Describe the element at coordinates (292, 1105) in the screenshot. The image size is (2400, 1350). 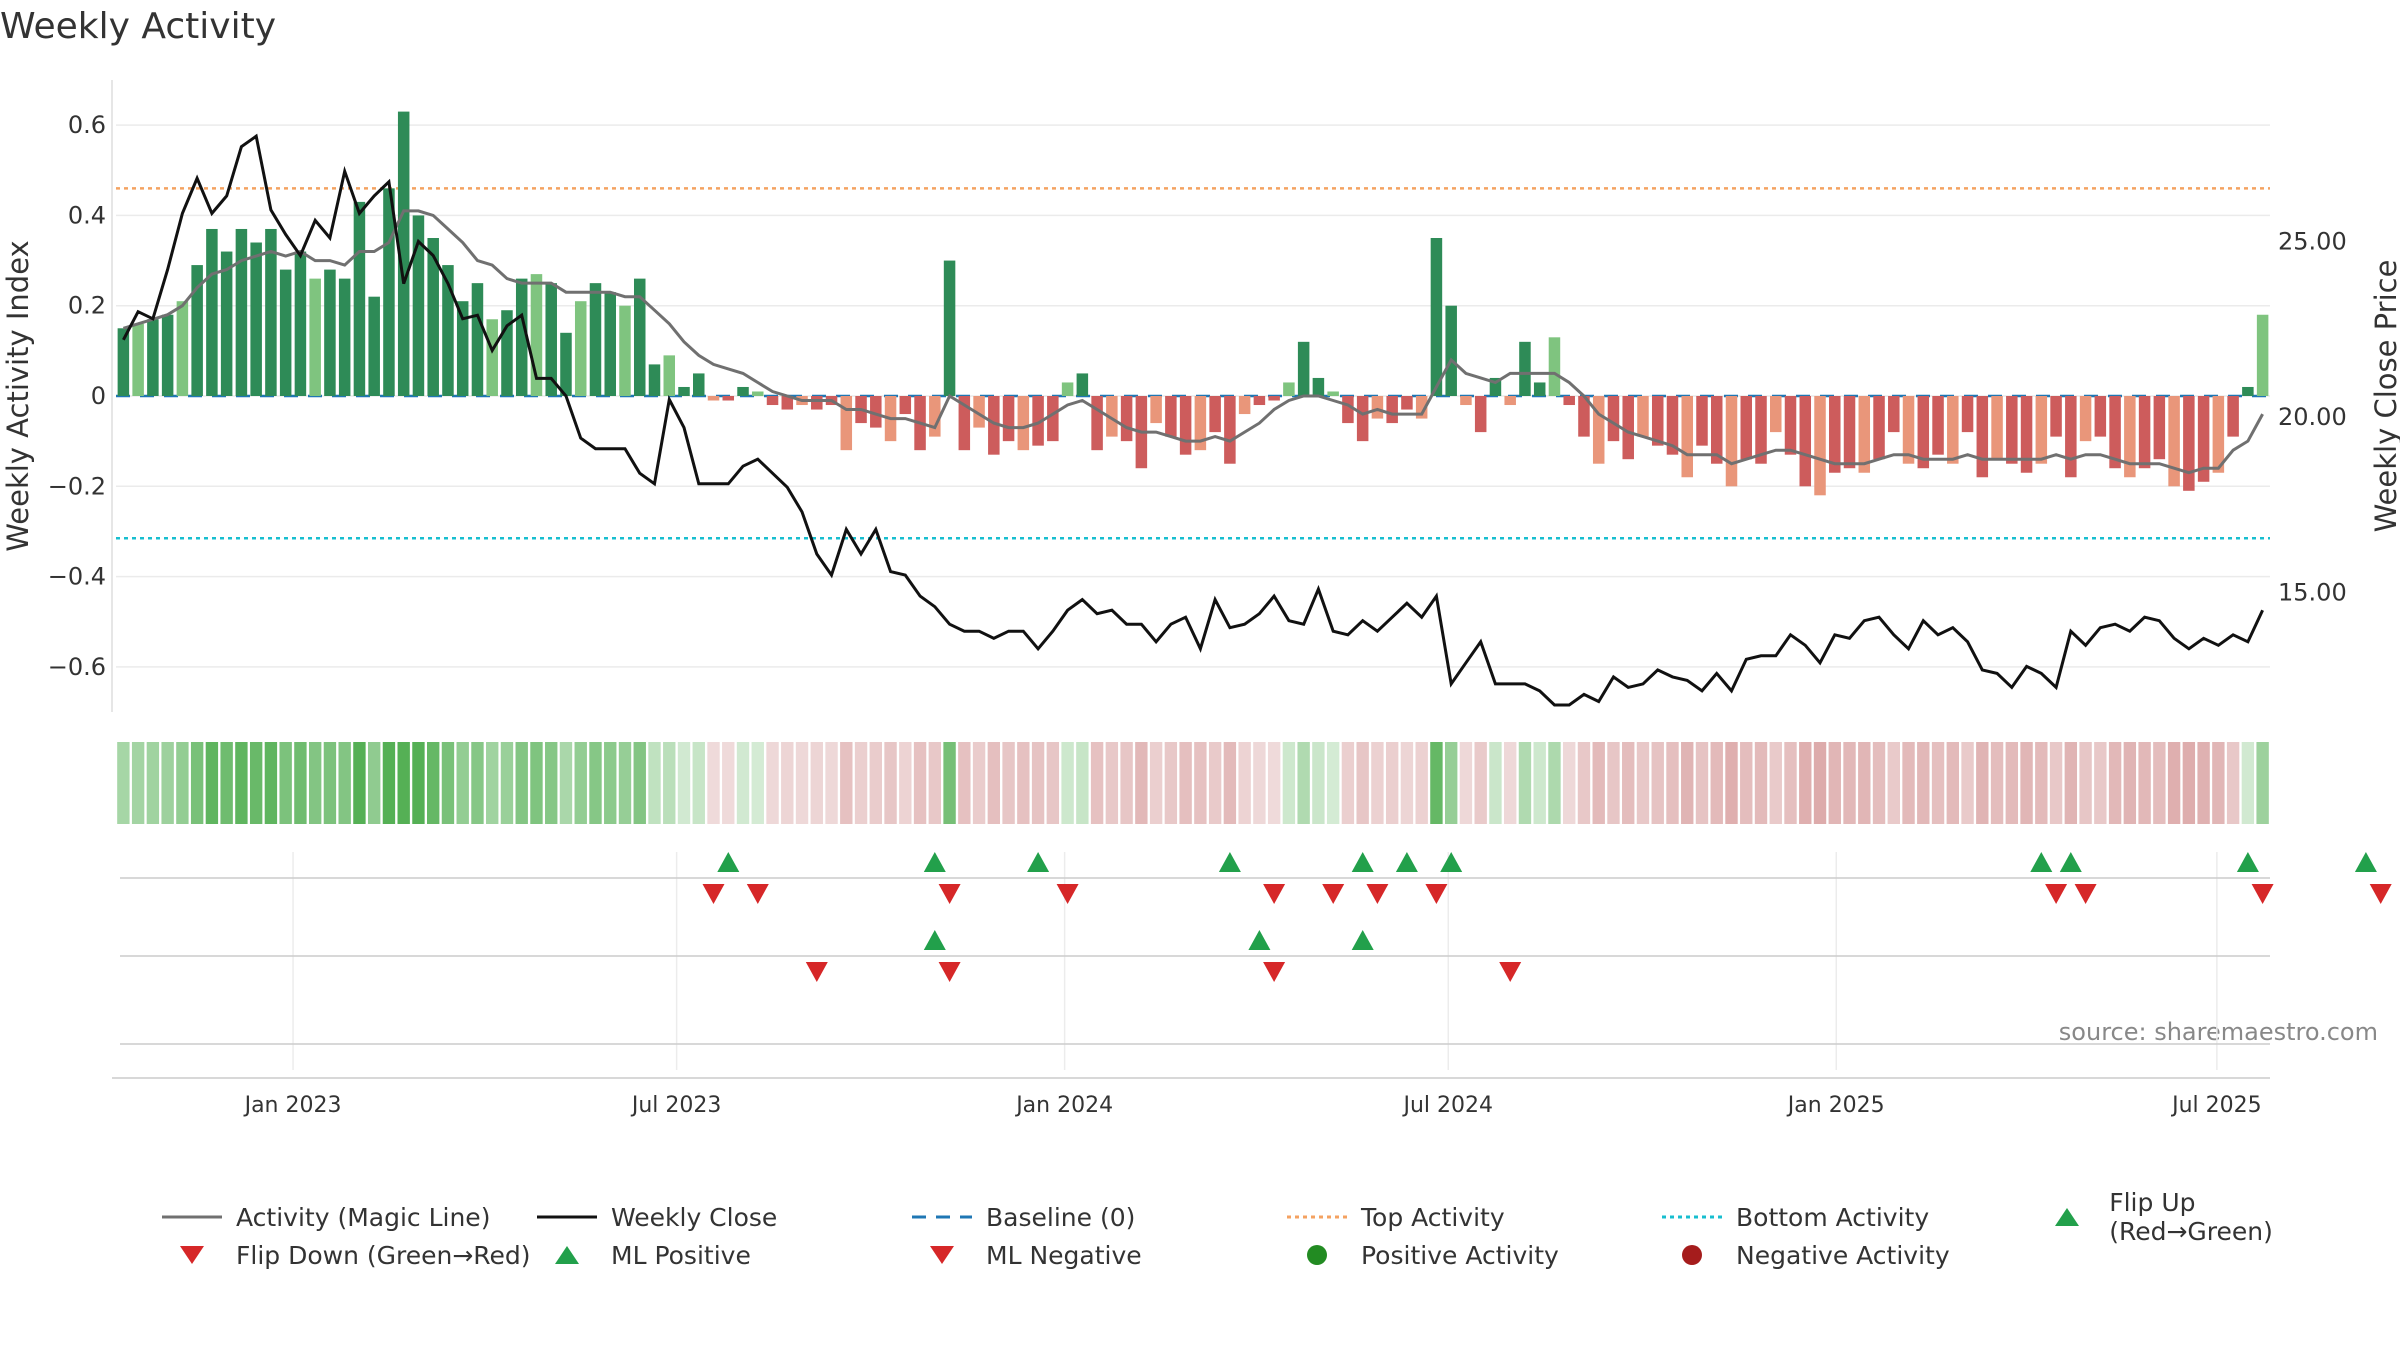
I see `x-tick-label: Jan 2023` at that location.